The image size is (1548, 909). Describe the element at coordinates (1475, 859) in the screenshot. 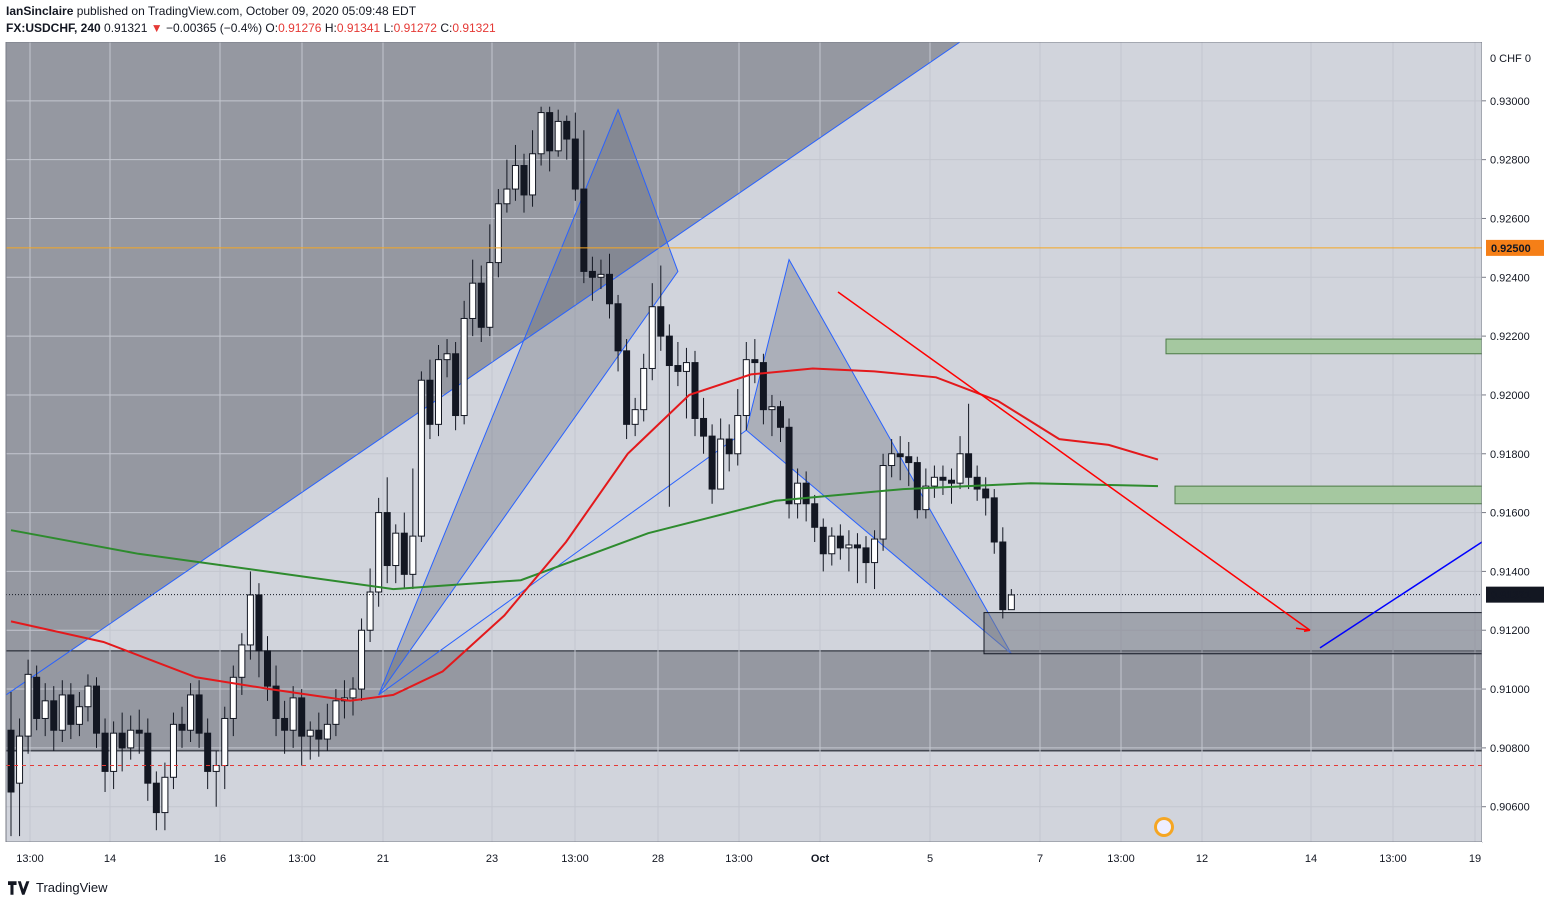

I see `x-tick-label: 19` at that location.